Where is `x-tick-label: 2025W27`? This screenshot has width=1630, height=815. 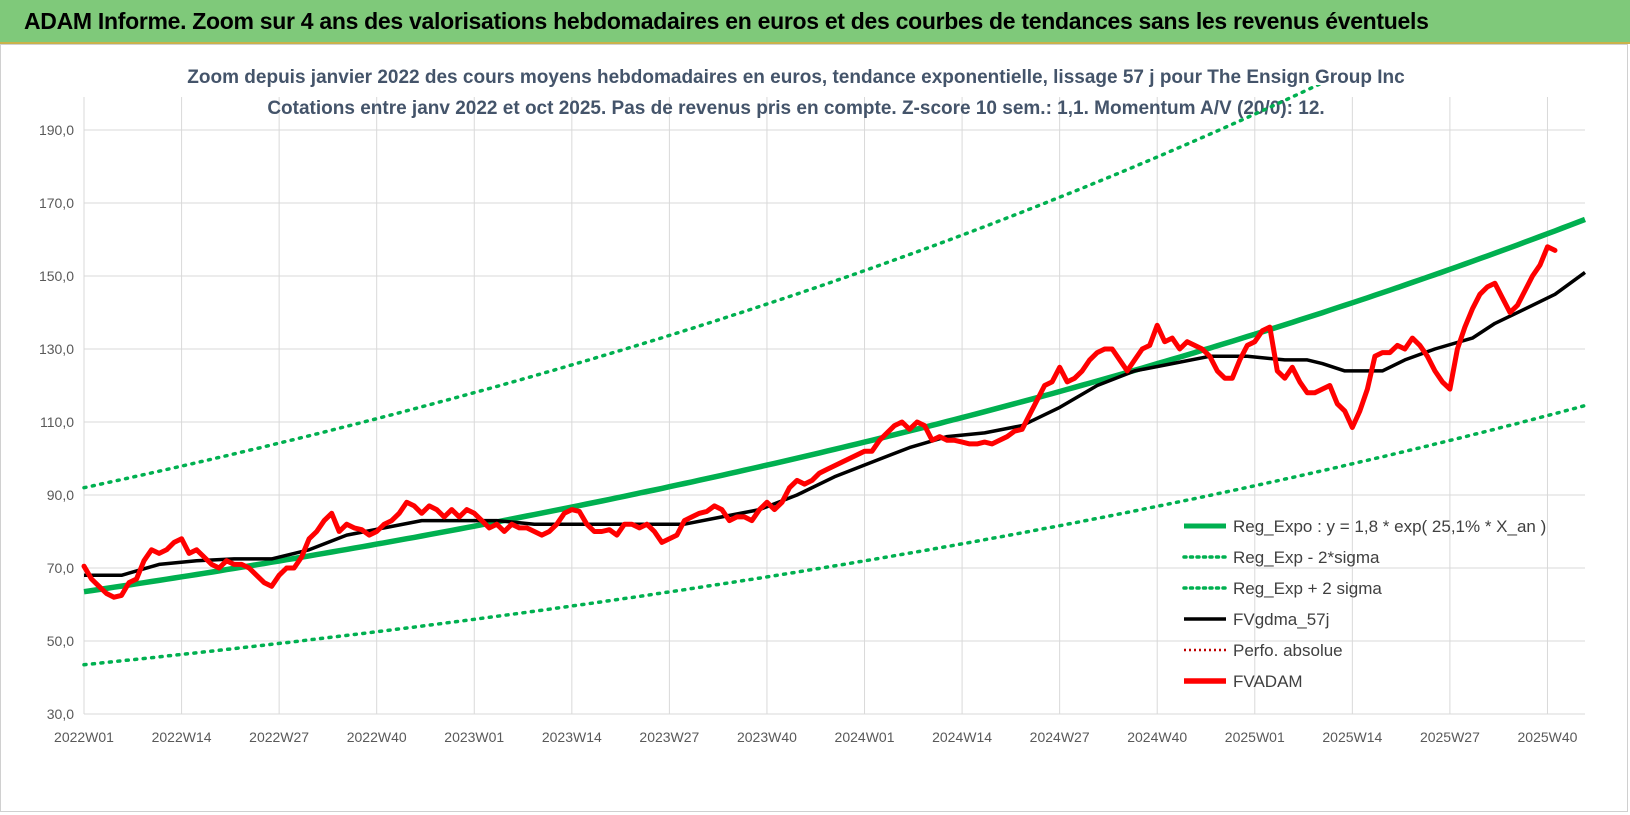 x-tick-label: 2025W27 is located at coordinates (1450, 737).